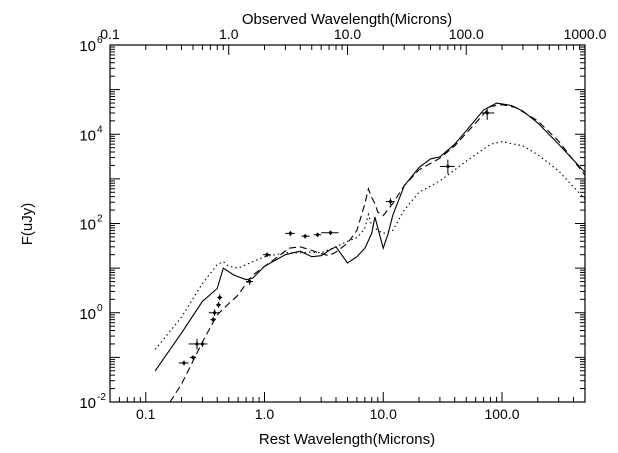 The height and width of the screenshot is (453, 618). I want to click on x2-tick-label: 100.0, so click(466, 34).